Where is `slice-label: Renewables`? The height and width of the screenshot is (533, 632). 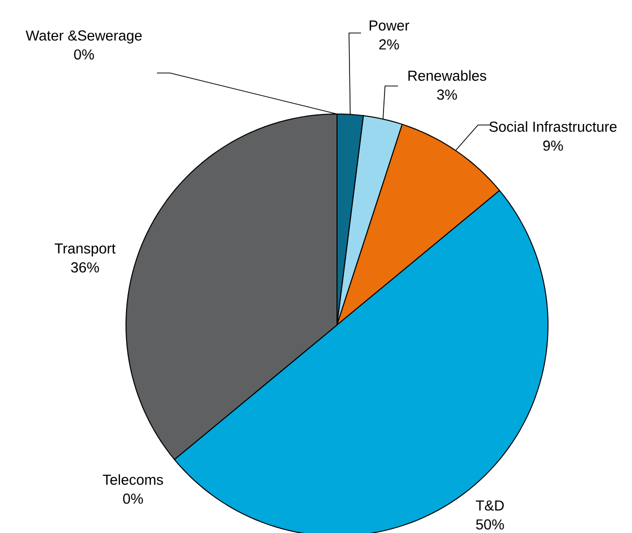
slice-label: Renewables is located at coordinates (447, 75).